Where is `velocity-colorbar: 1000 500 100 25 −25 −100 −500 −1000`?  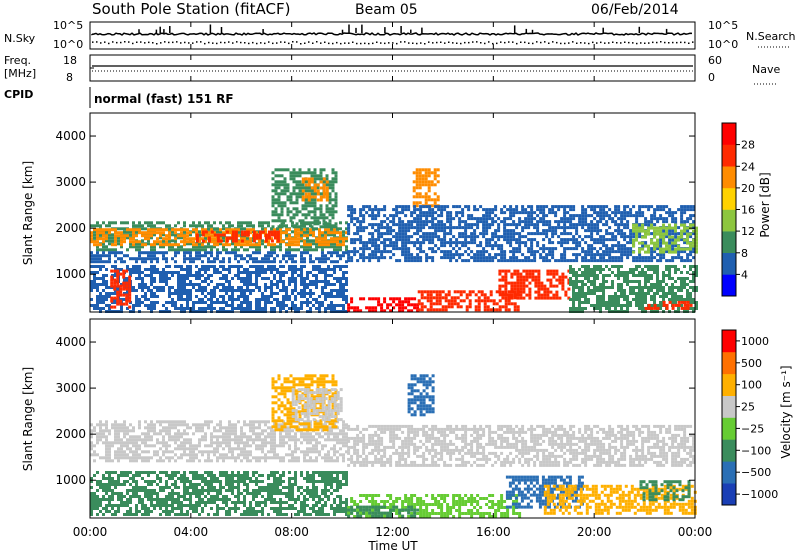
velocity-colorbar: 1000 500 100 25 −25 −100 −500 −1000 is located at coordinates (749, 417).